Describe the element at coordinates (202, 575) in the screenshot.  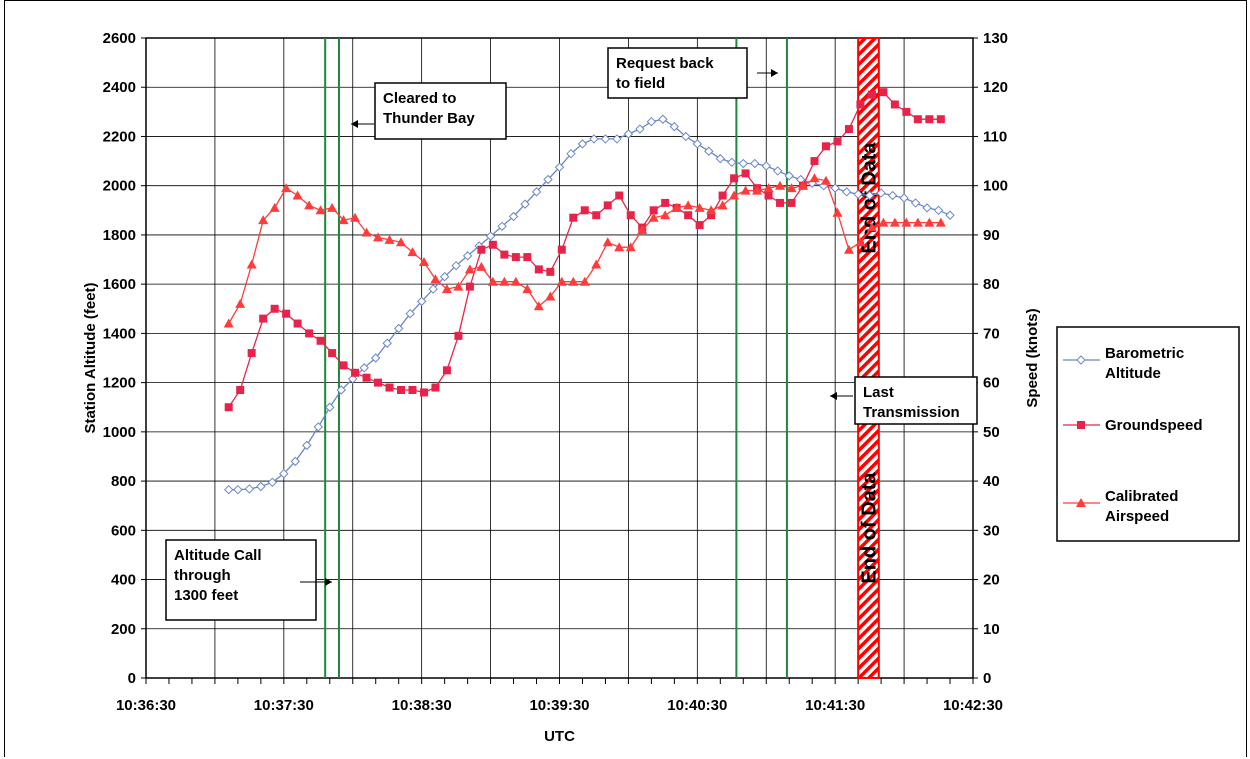
I see `event-annotation-text: through` at that location.